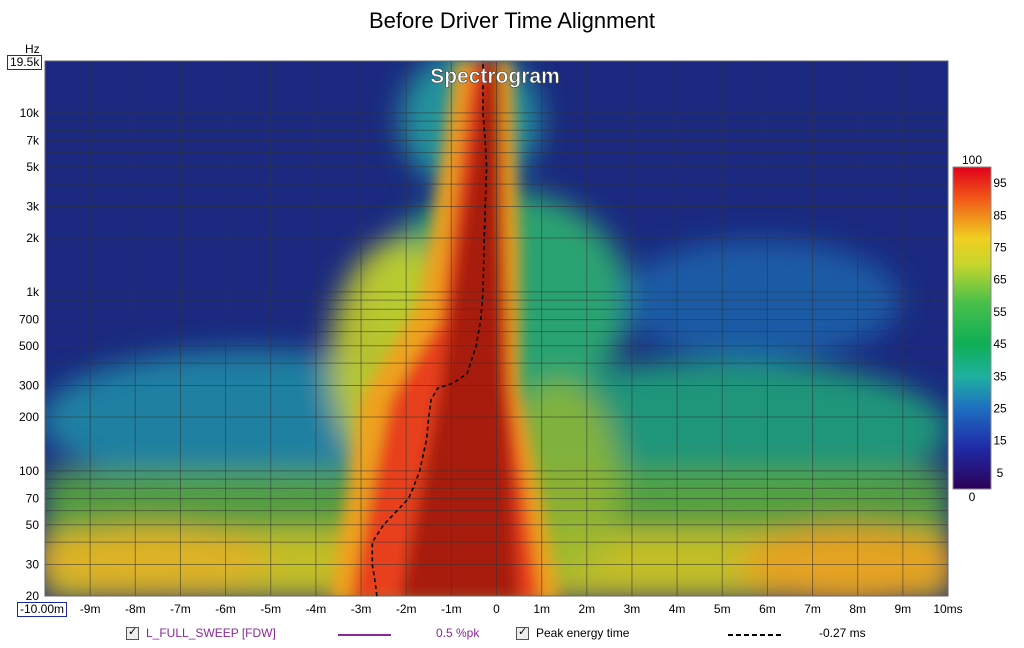 The width and height of the screenshot is (1024, 648). What do you see at coordinates (754, 635) in the screenshot?
I see `series2-swatch` at bounding box center [754, 635].